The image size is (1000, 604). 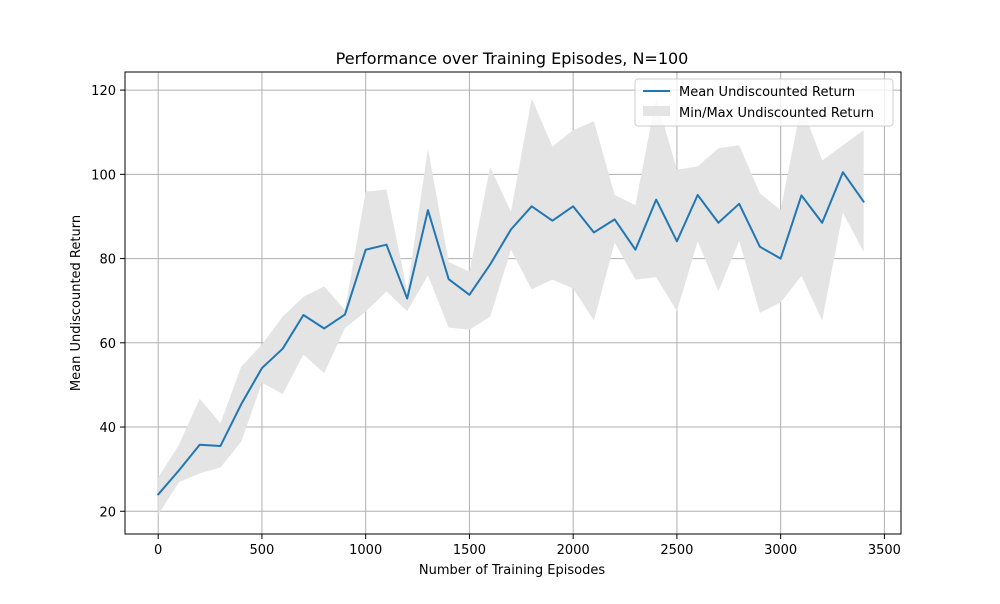 What do you see at coordinates (573, 550) in the screenshot?
I see `x-tick-label: 2000` at bounding box center [573, 550].